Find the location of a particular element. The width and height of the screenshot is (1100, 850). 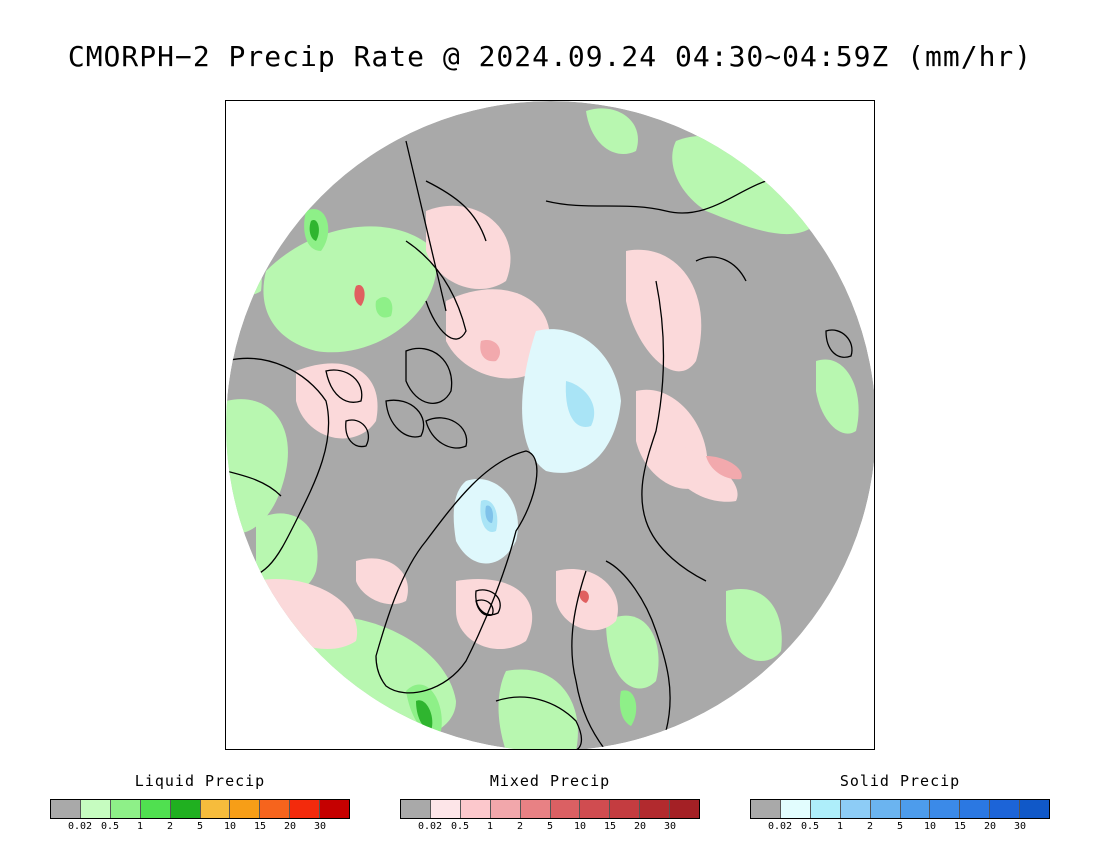

solid-precip-legend: Solid Precip 0.02 0.5 1 2 5 10 15 20 30 is located at coordinates (900, 802).